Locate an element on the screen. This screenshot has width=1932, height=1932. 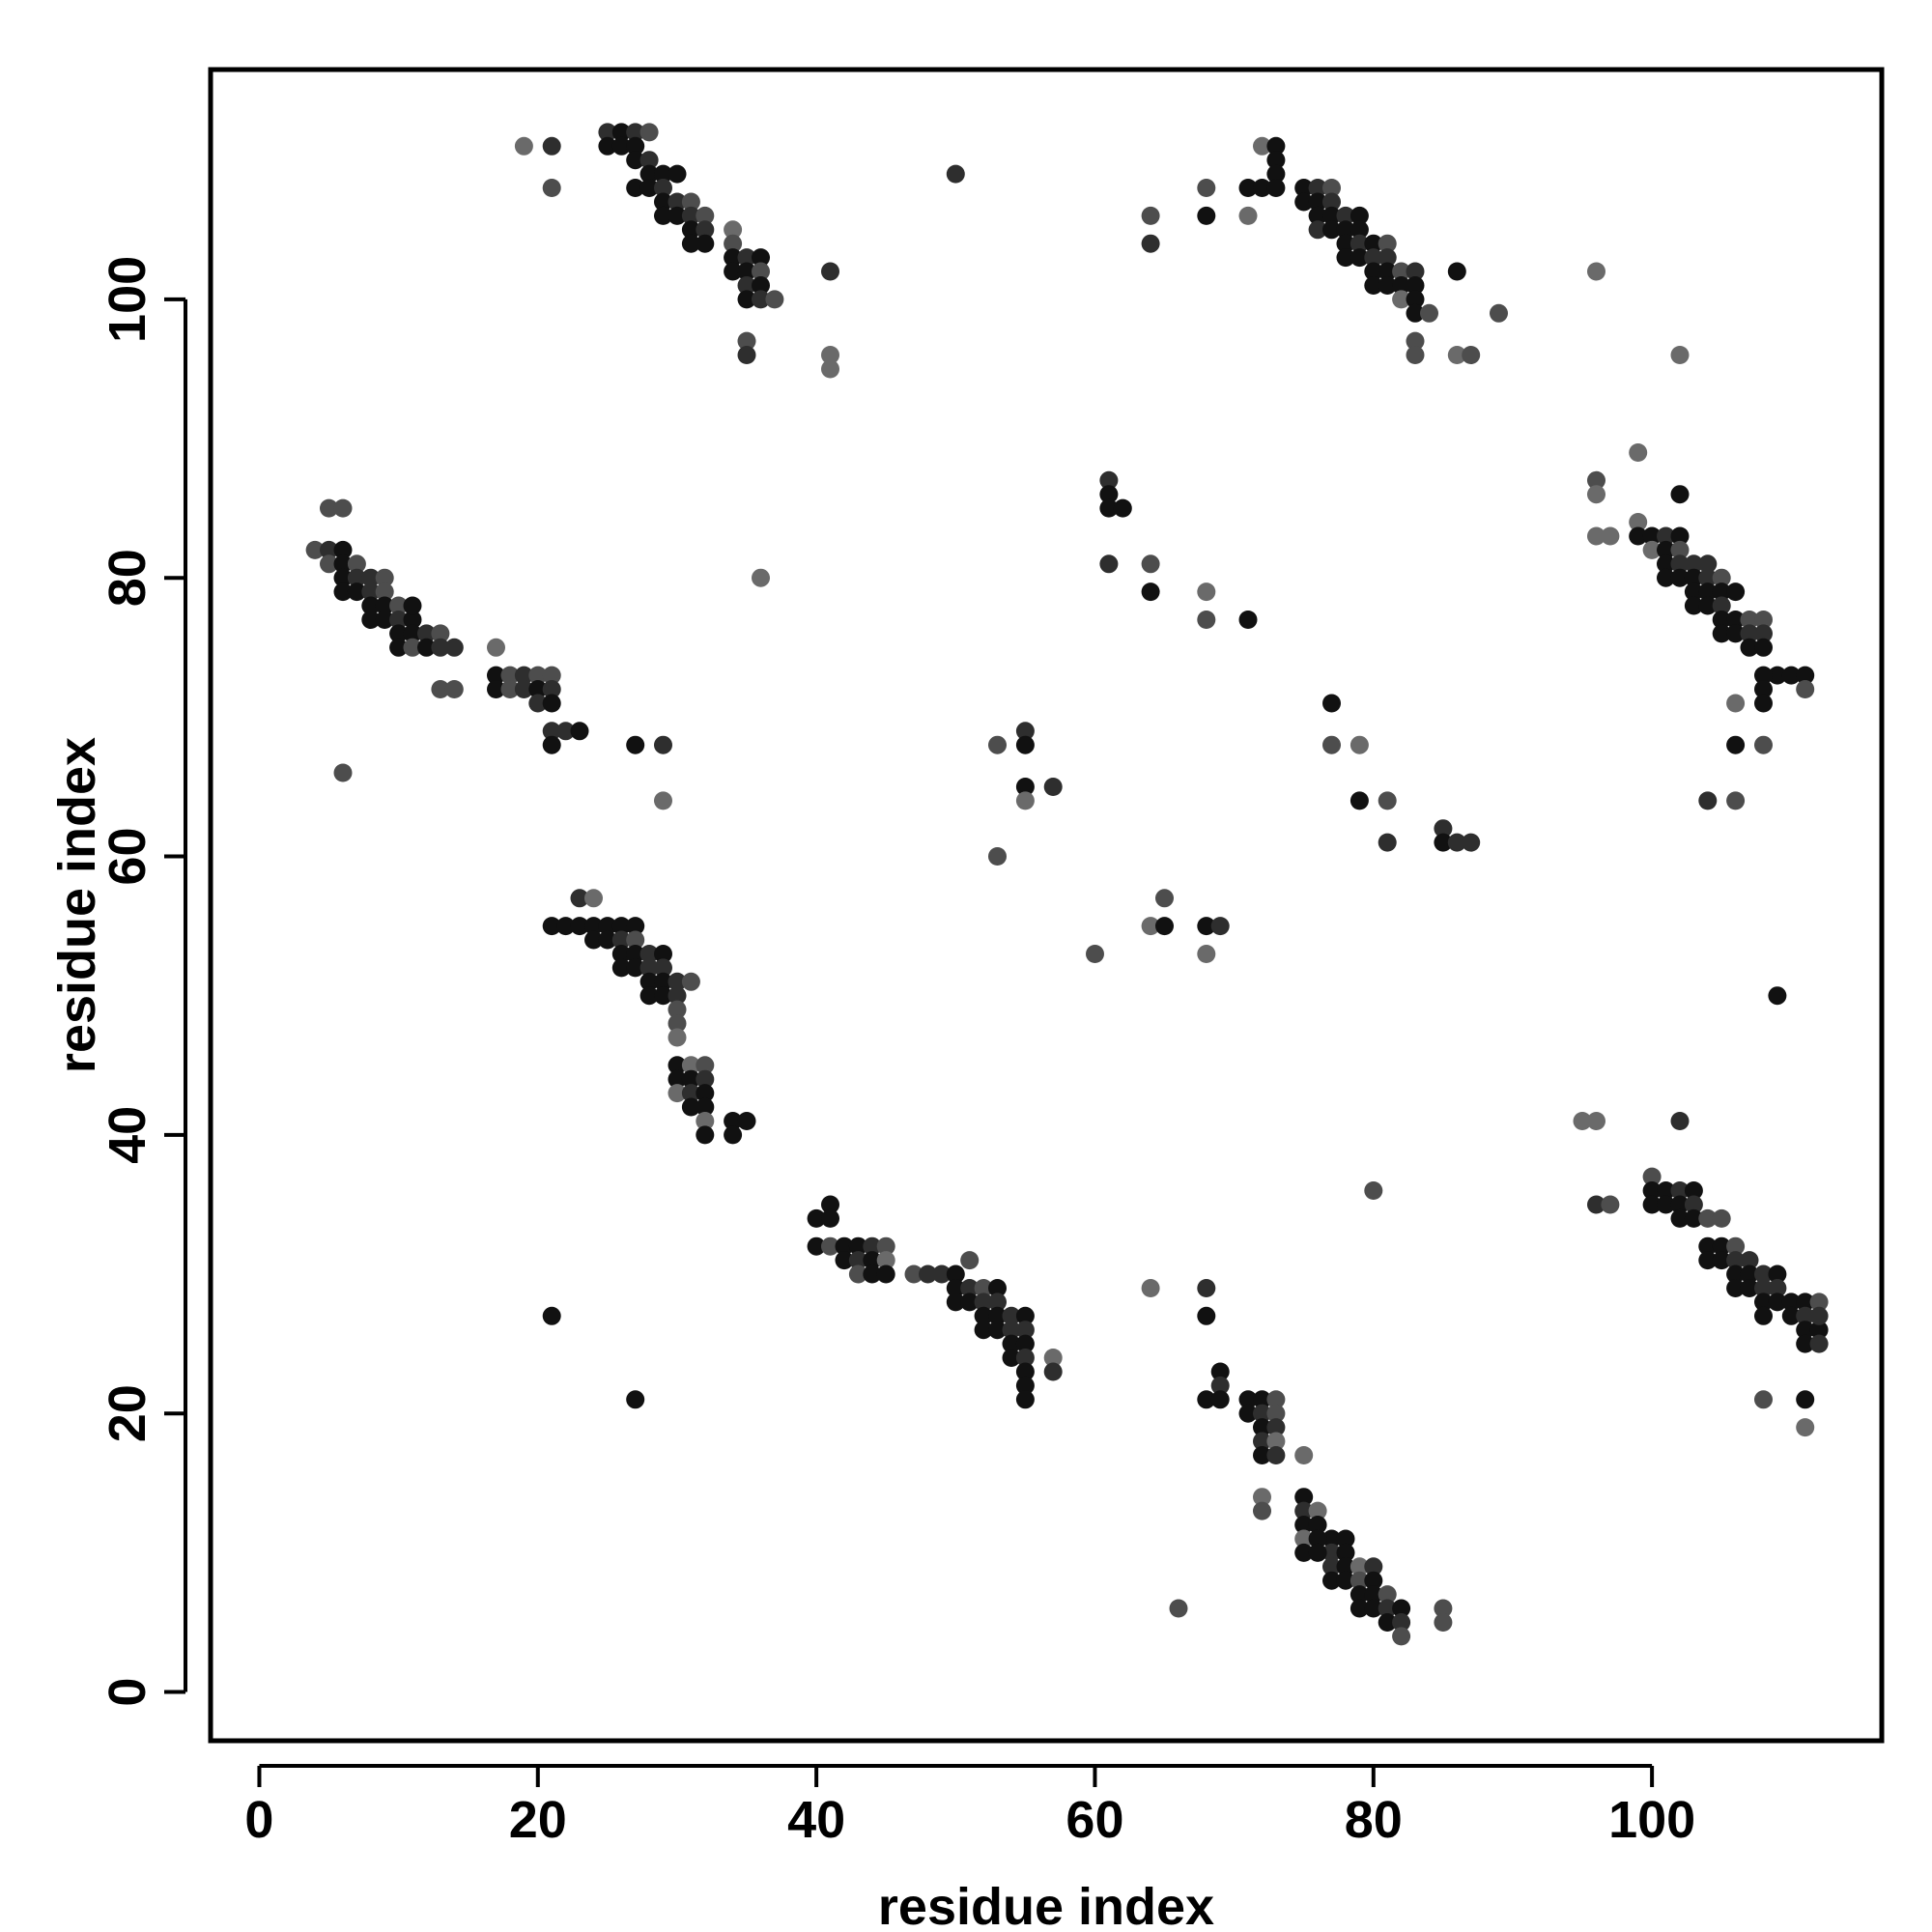
y-axis: 0 20 40 60 80 100 is located at coordinates (143, 981).